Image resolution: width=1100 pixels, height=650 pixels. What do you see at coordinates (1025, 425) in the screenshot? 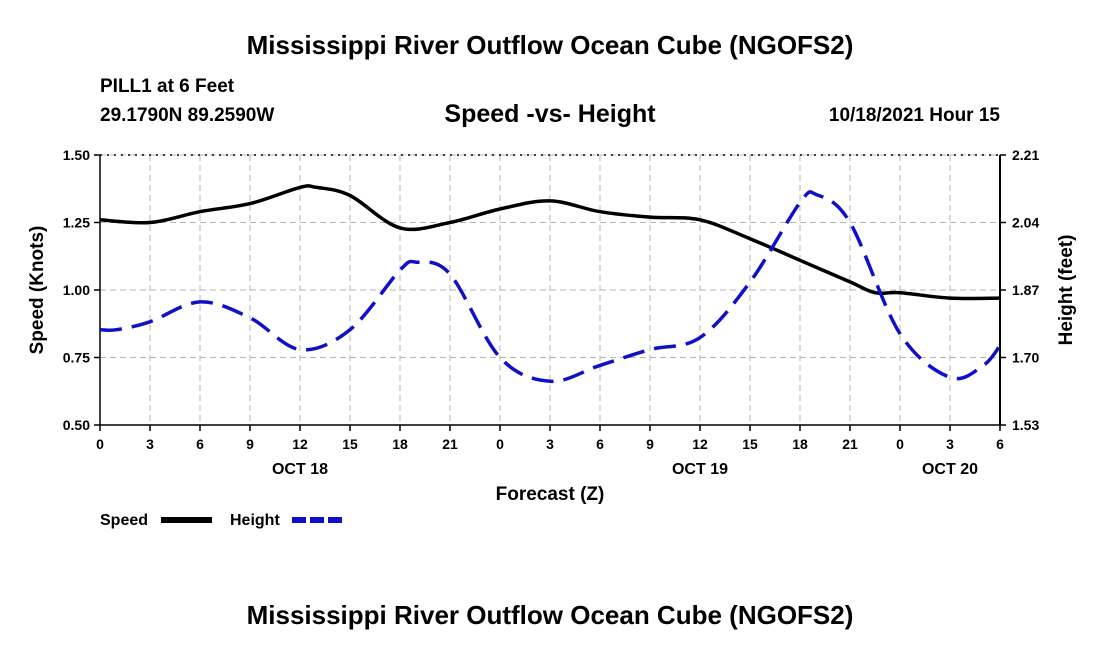
I see `y2-tick-label: 1.53` at bounding box center [1025, 425].